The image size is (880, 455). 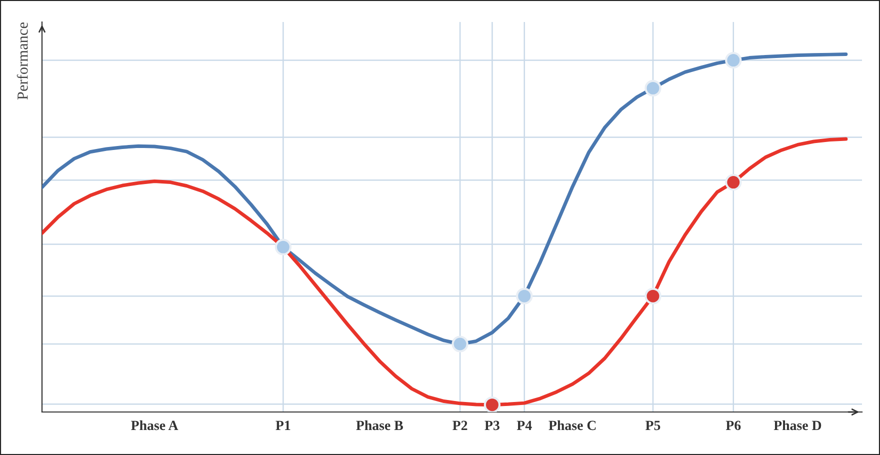 What do you see at coordinates (154, 425) in the screenshot?
I see `x-tick-label: Phase A` at bounding box center [154, 425].